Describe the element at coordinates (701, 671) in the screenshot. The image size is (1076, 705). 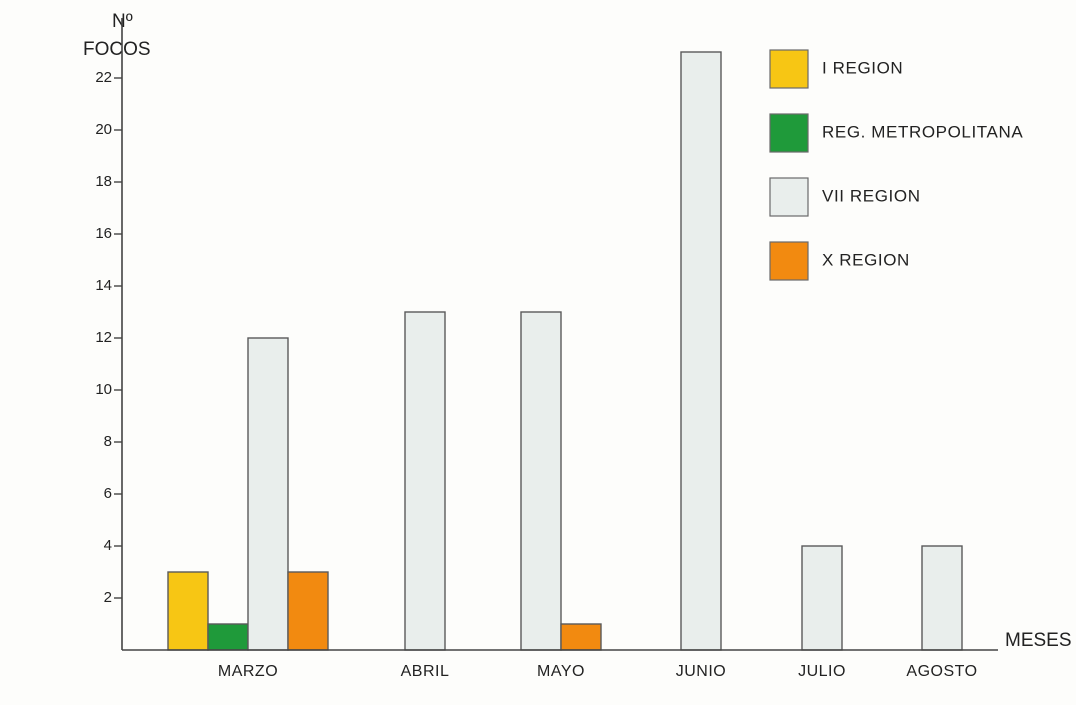
I see `x-category-label: JUNIO` at that location.